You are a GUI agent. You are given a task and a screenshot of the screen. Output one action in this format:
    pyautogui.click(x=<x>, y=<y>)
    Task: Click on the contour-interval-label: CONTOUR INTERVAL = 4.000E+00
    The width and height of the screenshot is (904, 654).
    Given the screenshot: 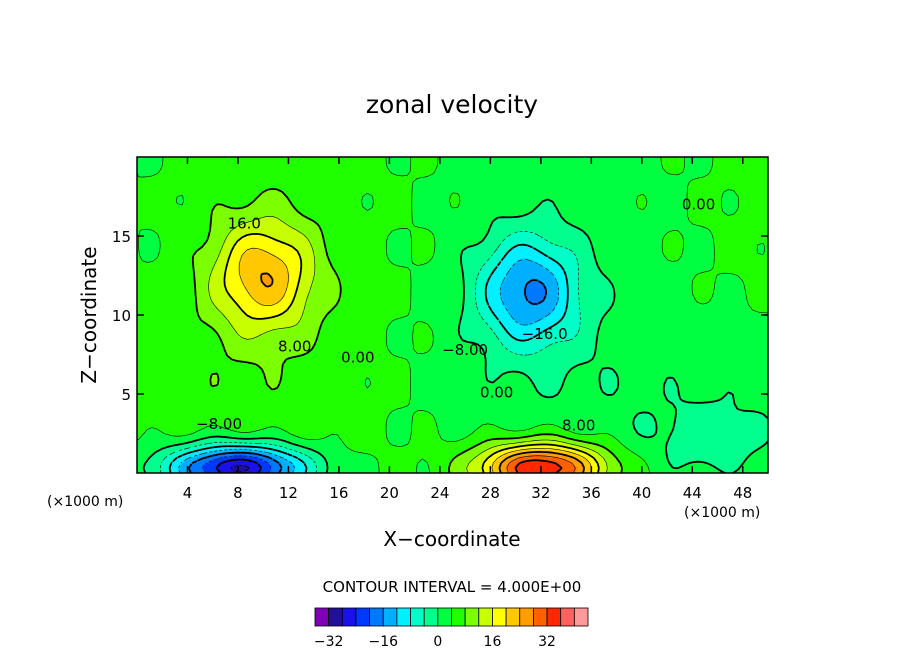 What is the action you would take?
    pyautogui.click(x=452, y=587)
    